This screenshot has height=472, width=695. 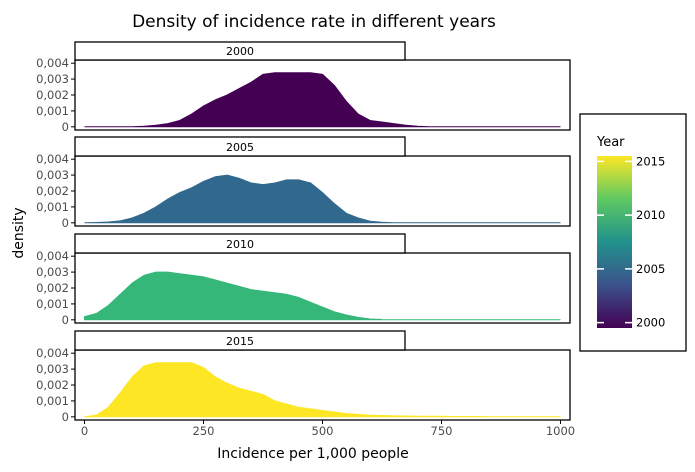 What do you see at coordinates (442, 431) in the screenshot?
I see `x-tick-label: 750` at bounding box center [442, 431].